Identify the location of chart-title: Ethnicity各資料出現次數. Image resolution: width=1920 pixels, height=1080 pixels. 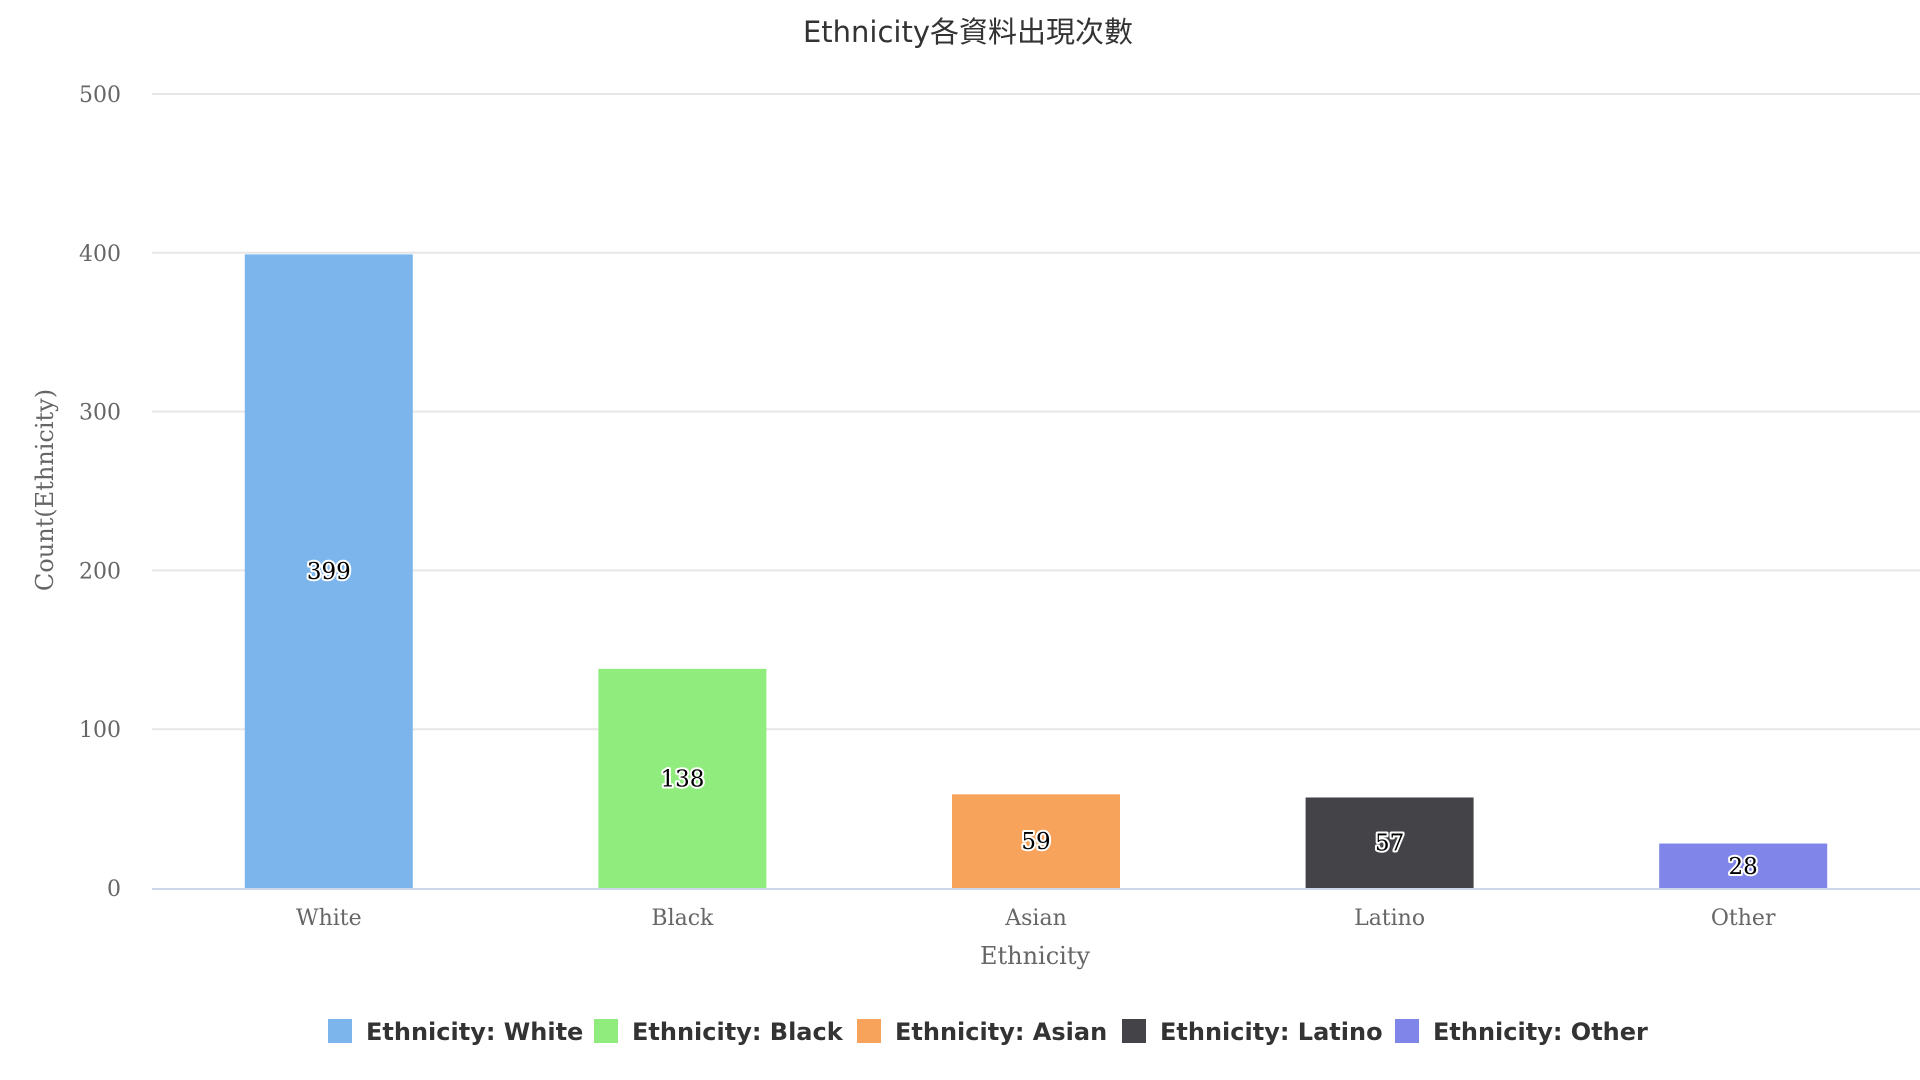
(968, 32).